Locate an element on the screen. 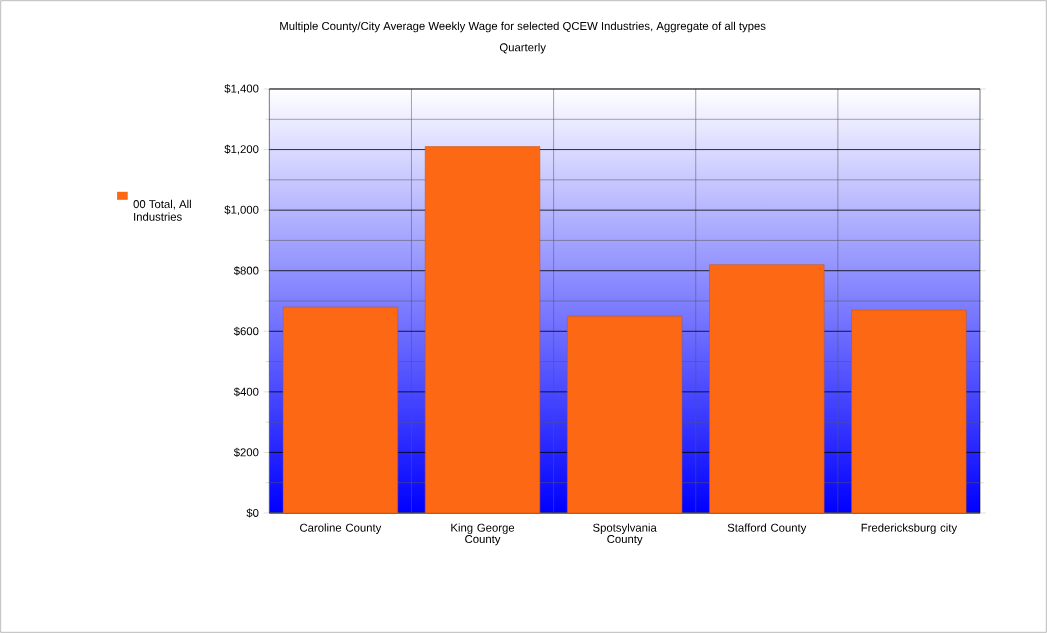 The image size is (1047, 633). y-tick-label: $1,200 is located at coordinates (241, 149).